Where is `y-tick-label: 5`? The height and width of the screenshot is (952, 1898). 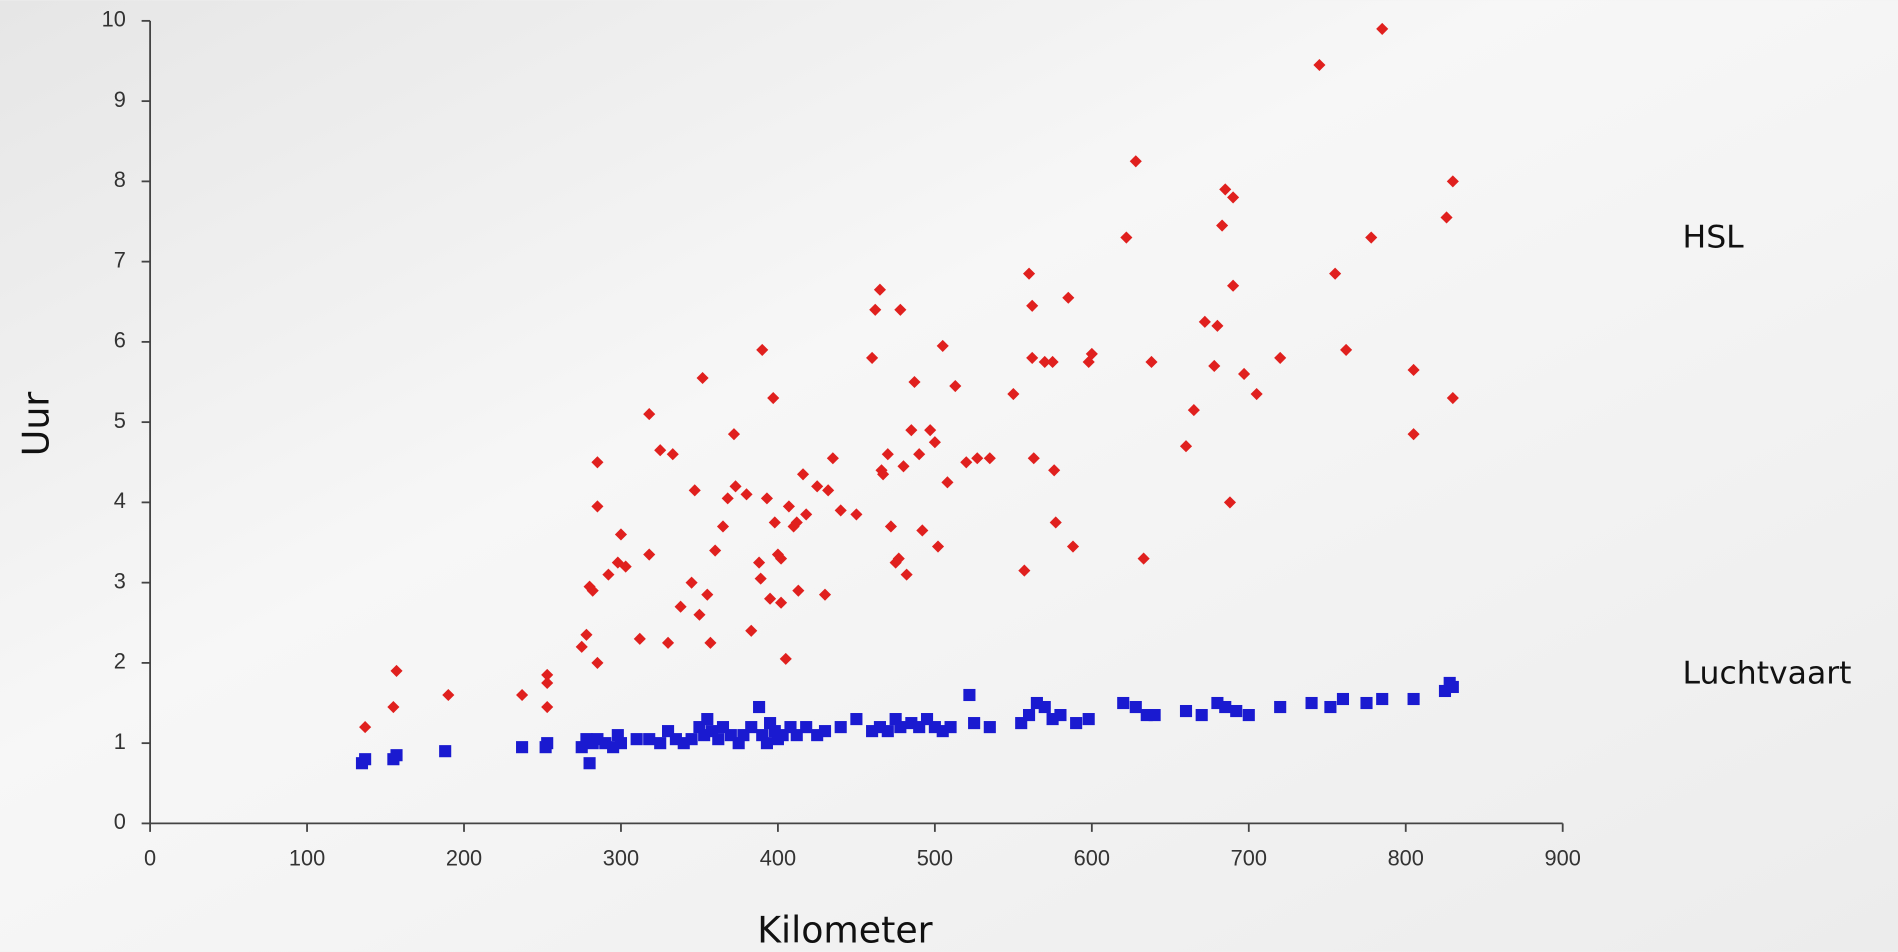
y-tick-label: 5 is located at coordinates (120, 420).